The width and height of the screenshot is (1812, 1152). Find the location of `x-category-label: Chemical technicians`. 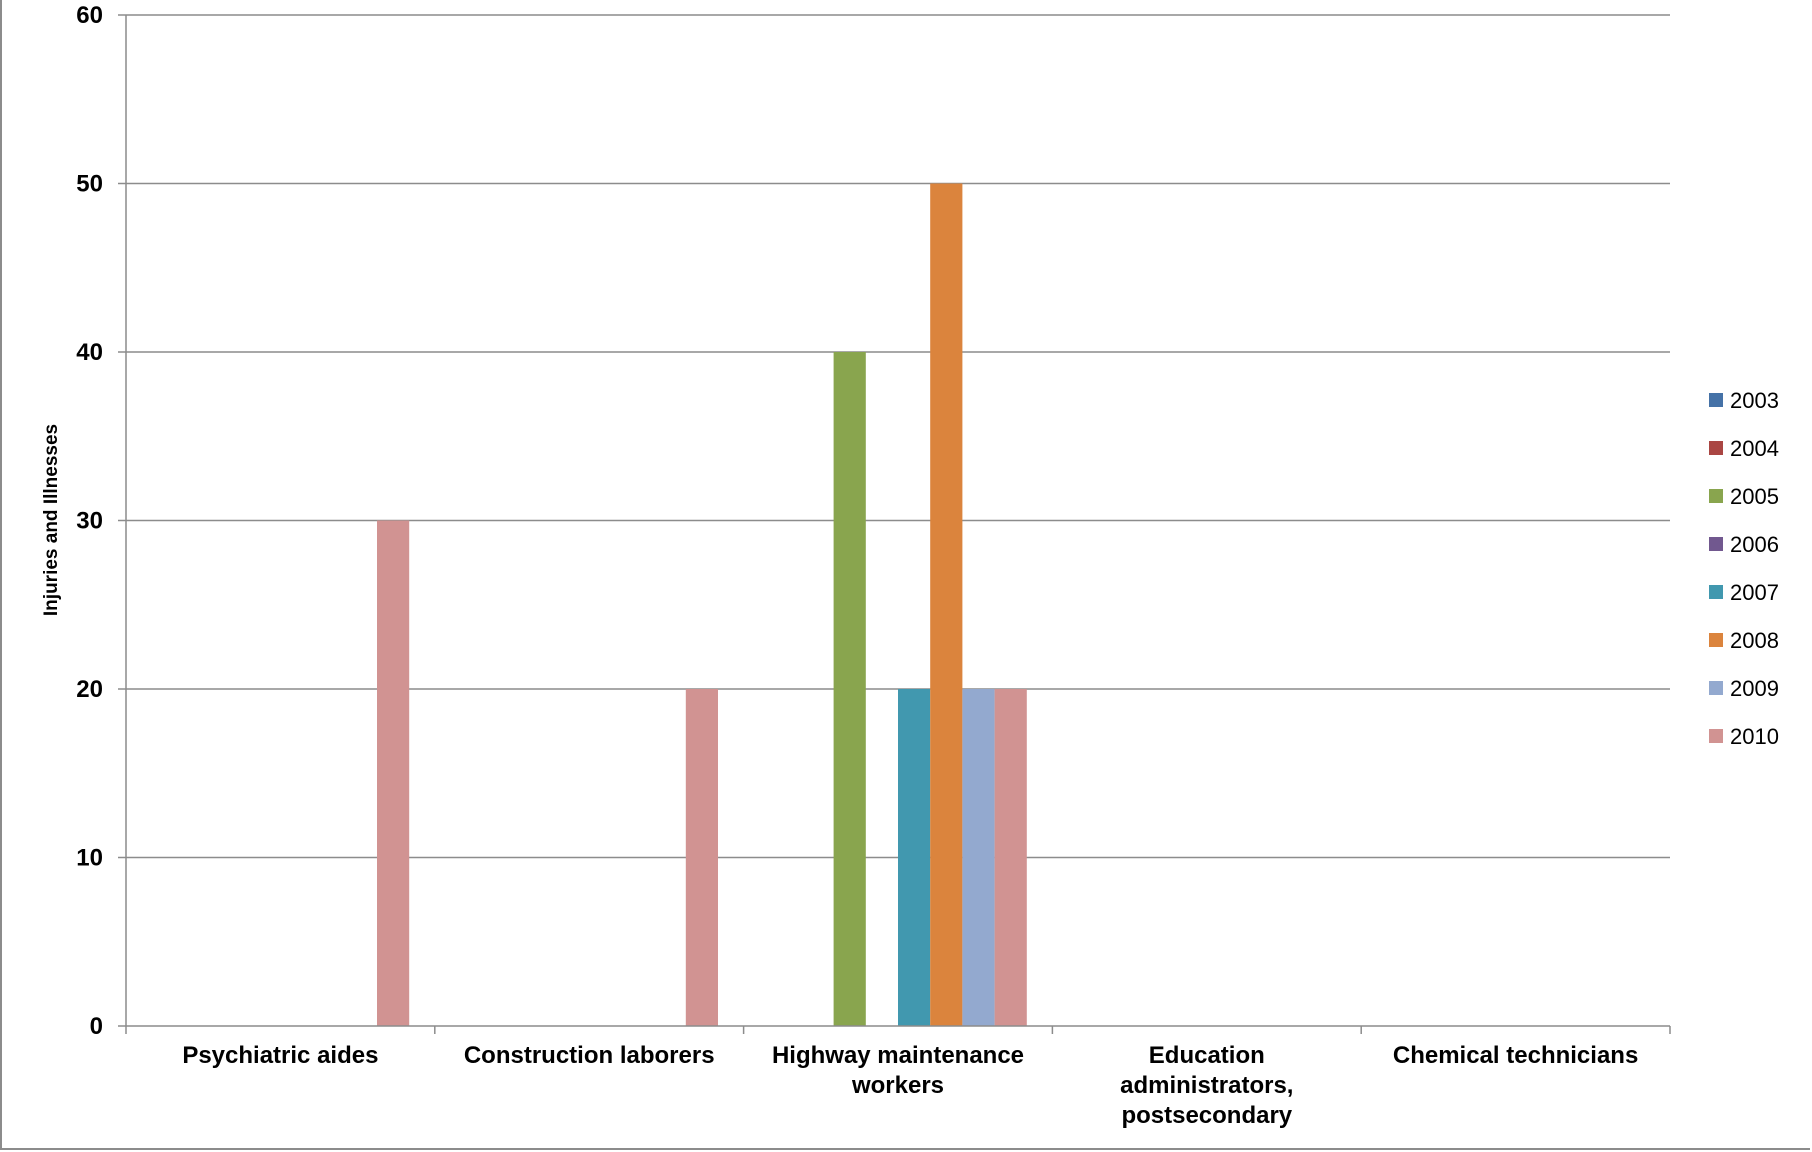

x-category-label: Chemical technicians is located at coordinates (1515, 1055).